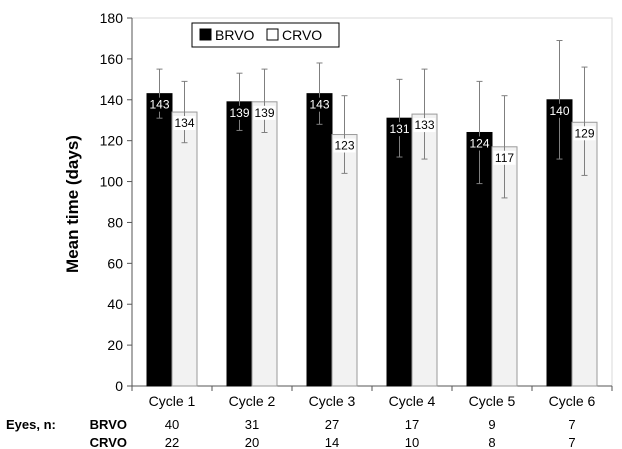 The height and width of the screenshot is (449, 622). Describe the element at coordinates (108, 442) in the screenshot. I see `eyes-table-row-label: CRVO` at that location.